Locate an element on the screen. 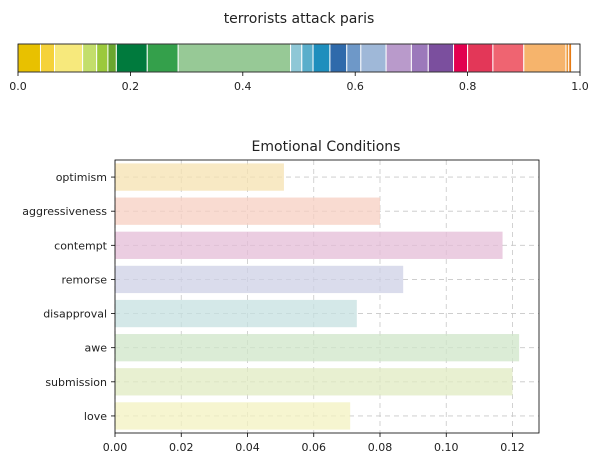 Image resolution: width=592 pixels, height=459 pixels. emotion-x-tick-label: 0.02 is located at coordinates (181, 447).